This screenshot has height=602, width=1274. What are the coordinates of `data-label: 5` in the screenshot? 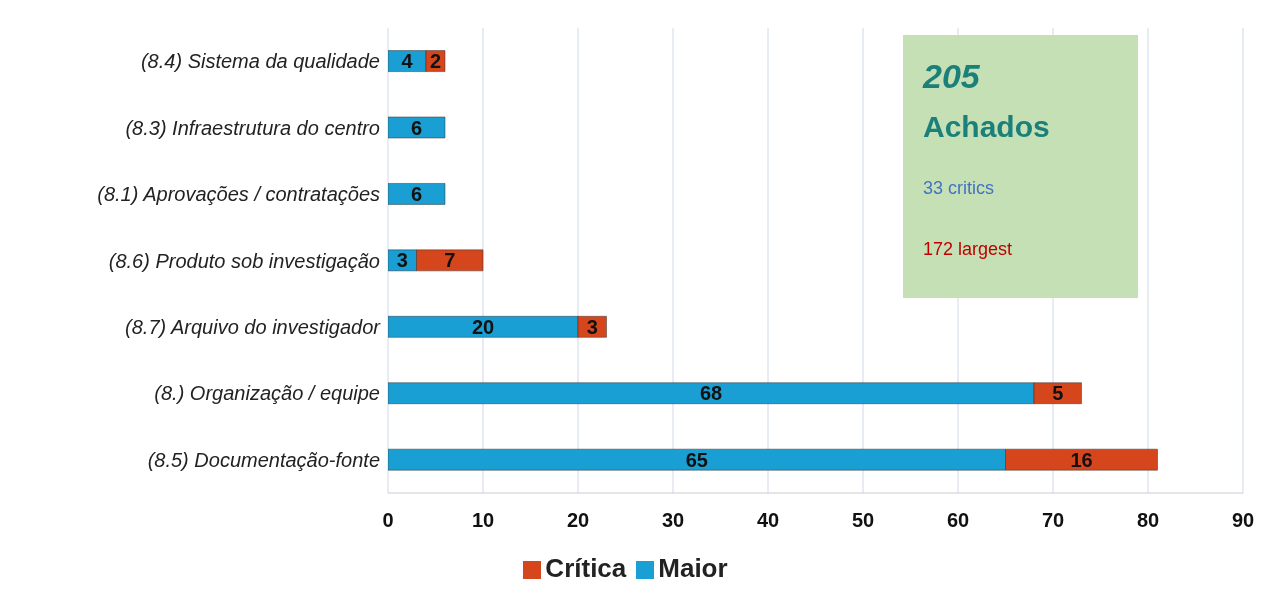 It's located at (1058, 393).